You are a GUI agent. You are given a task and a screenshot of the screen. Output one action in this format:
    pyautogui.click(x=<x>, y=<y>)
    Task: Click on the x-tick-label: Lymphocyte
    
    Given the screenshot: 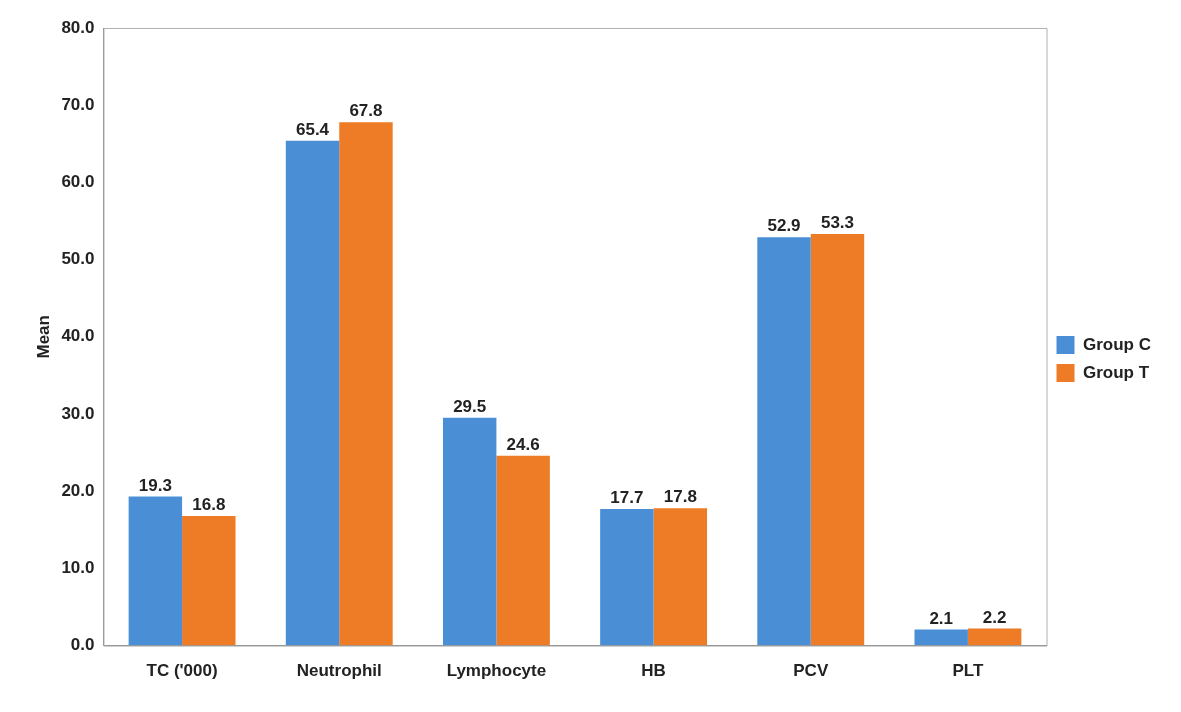 What is the action you would take?
    pyautogui.click(x=496, y=671)
    